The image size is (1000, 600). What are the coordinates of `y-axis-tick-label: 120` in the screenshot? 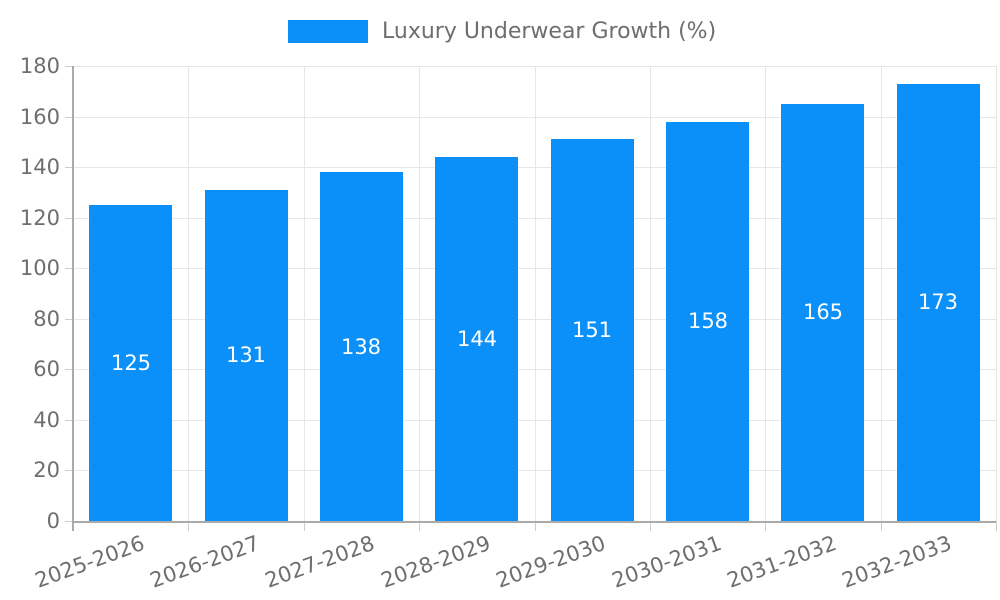 It's located at (39, 218).